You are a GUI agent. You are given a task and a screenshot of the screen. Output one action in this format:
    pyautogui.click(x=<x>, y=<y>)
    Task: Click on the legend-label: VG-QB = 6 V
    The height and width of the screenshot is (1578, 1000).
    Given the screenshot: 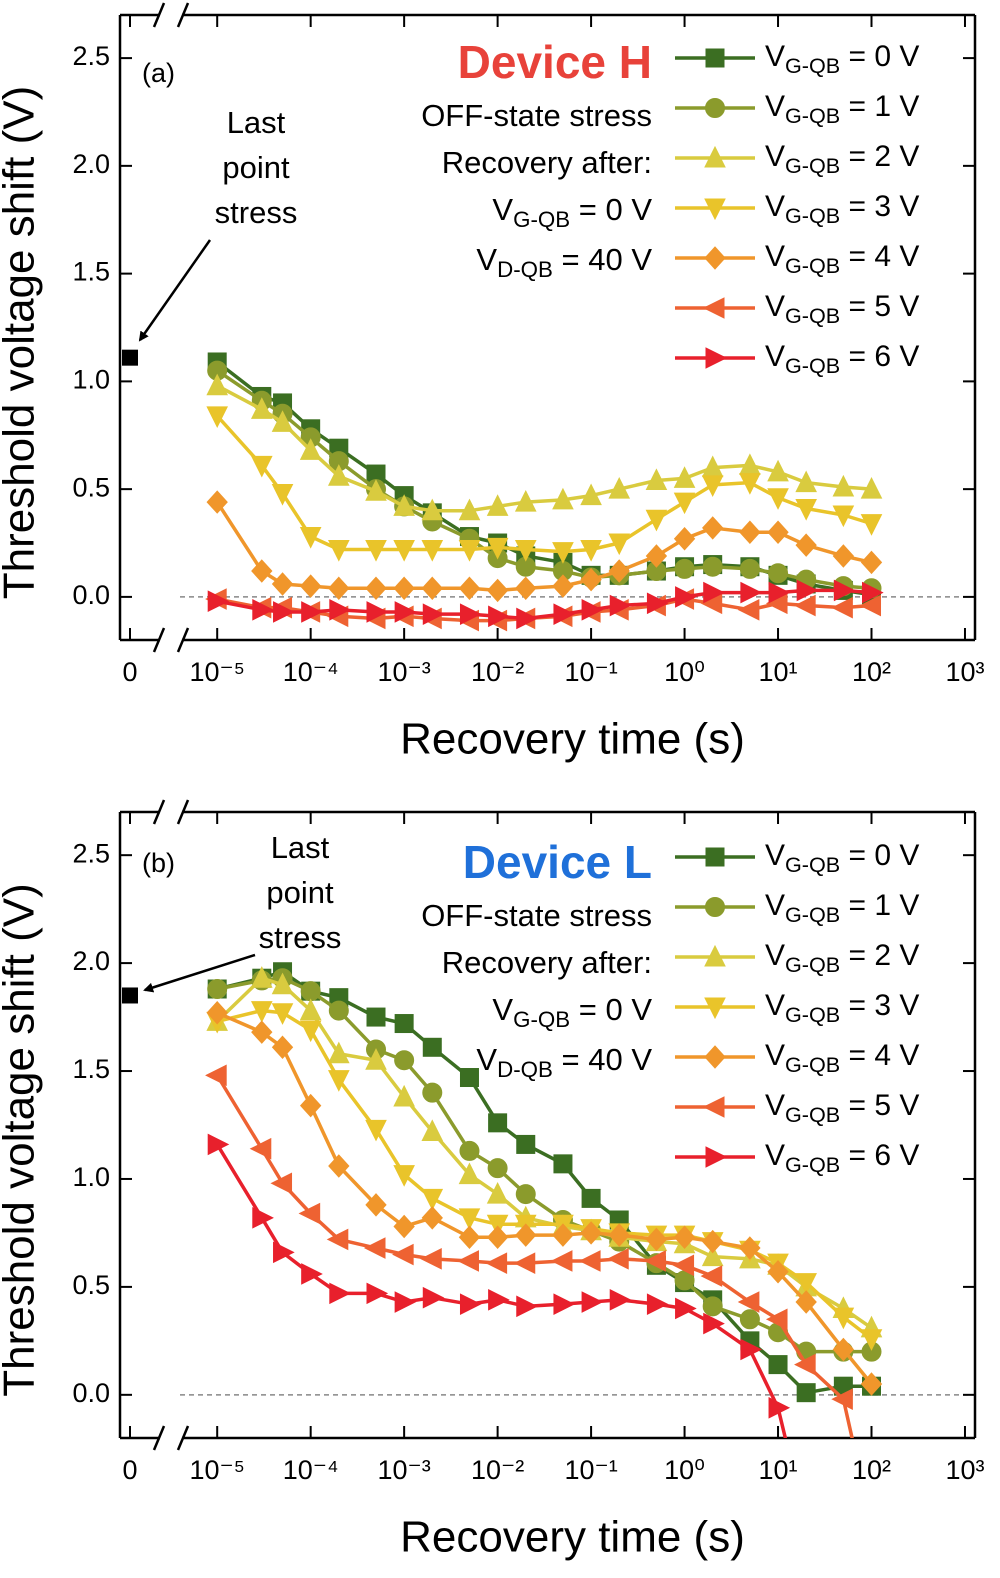 What is the action you would take?
    pyautogui.click(x=842, y=359)
    